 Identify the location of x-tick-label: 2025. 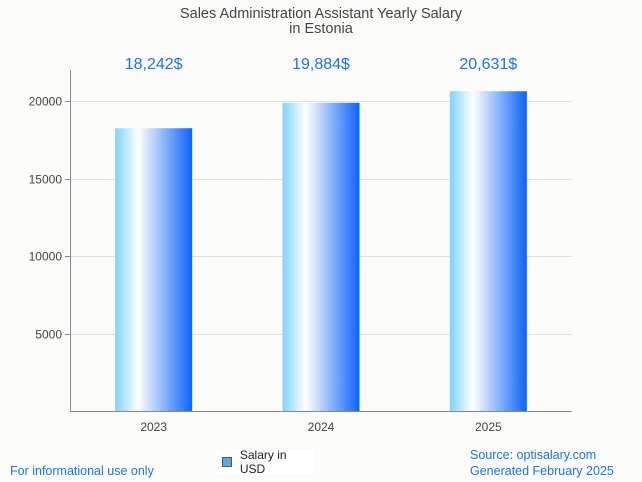
(488, 427).